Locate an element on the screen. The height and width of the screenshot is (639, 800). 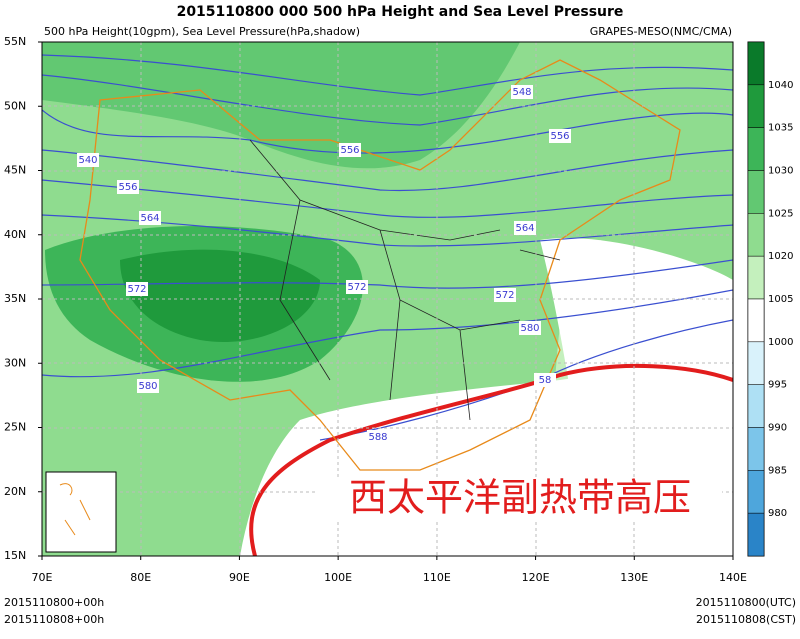
colorbar-label: 1005 is located at coordinates (780, 299).